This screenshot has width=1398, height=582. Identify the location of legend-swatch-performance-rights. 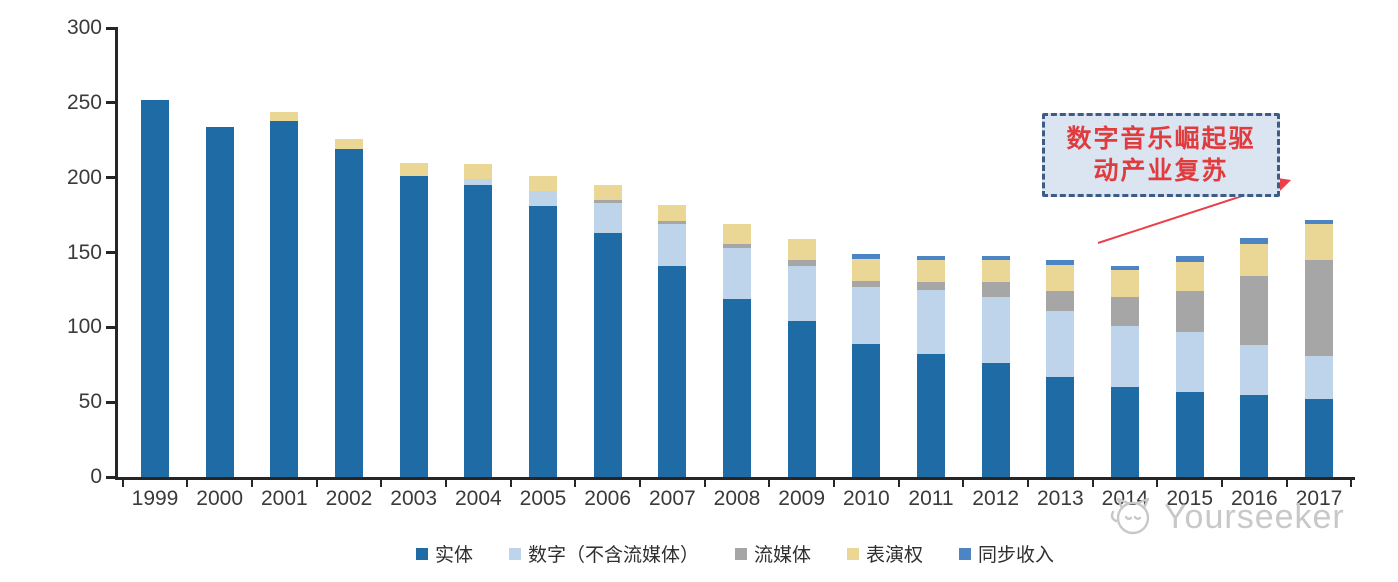
(853, 553).